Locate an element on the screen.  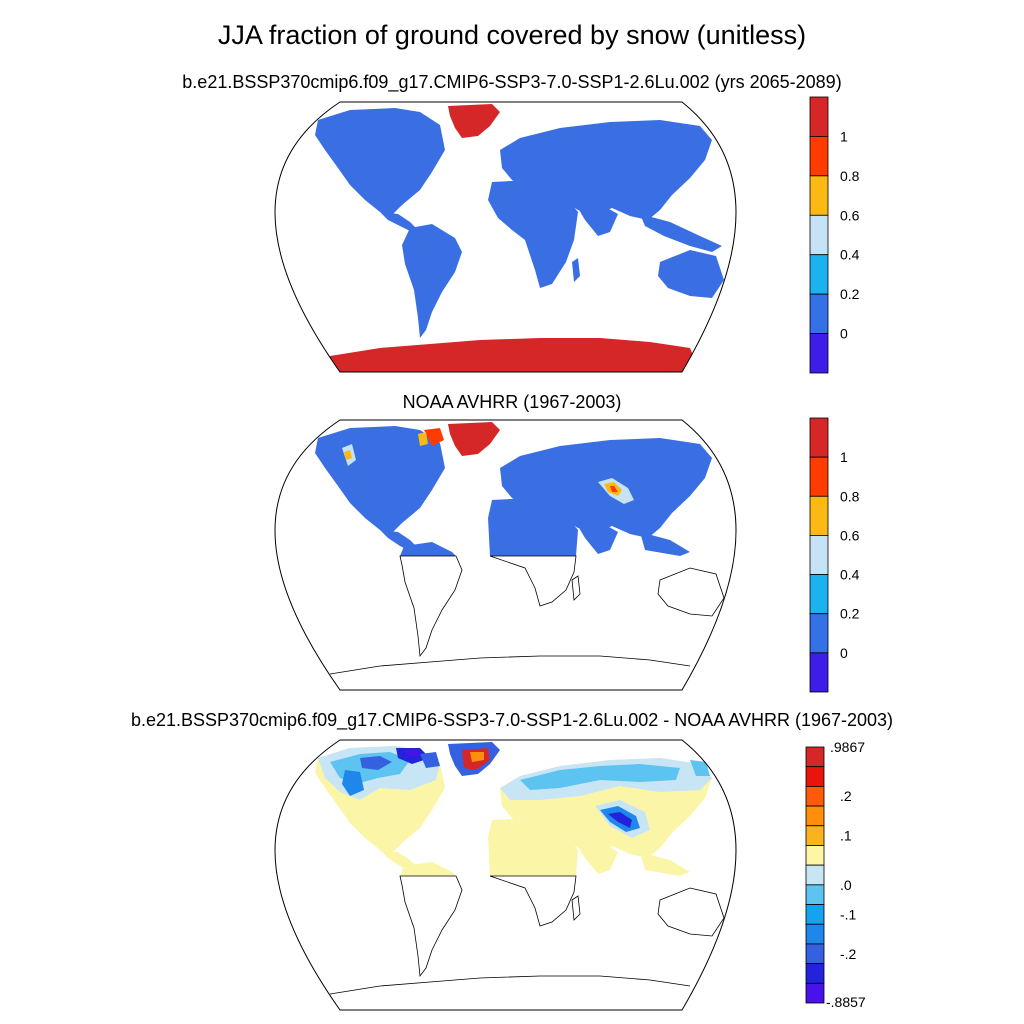
africa is located at coordinates (533, 234).